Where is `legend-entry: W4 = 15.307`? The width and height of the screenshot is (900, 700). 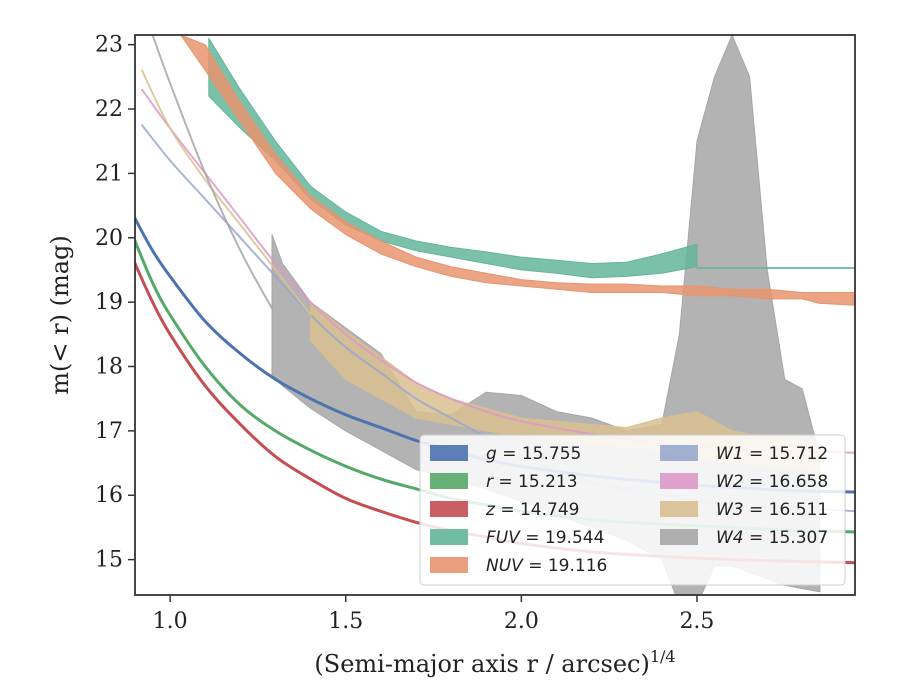
legend-entry: W4 = 15.307 is located at coordinates (772, 538).